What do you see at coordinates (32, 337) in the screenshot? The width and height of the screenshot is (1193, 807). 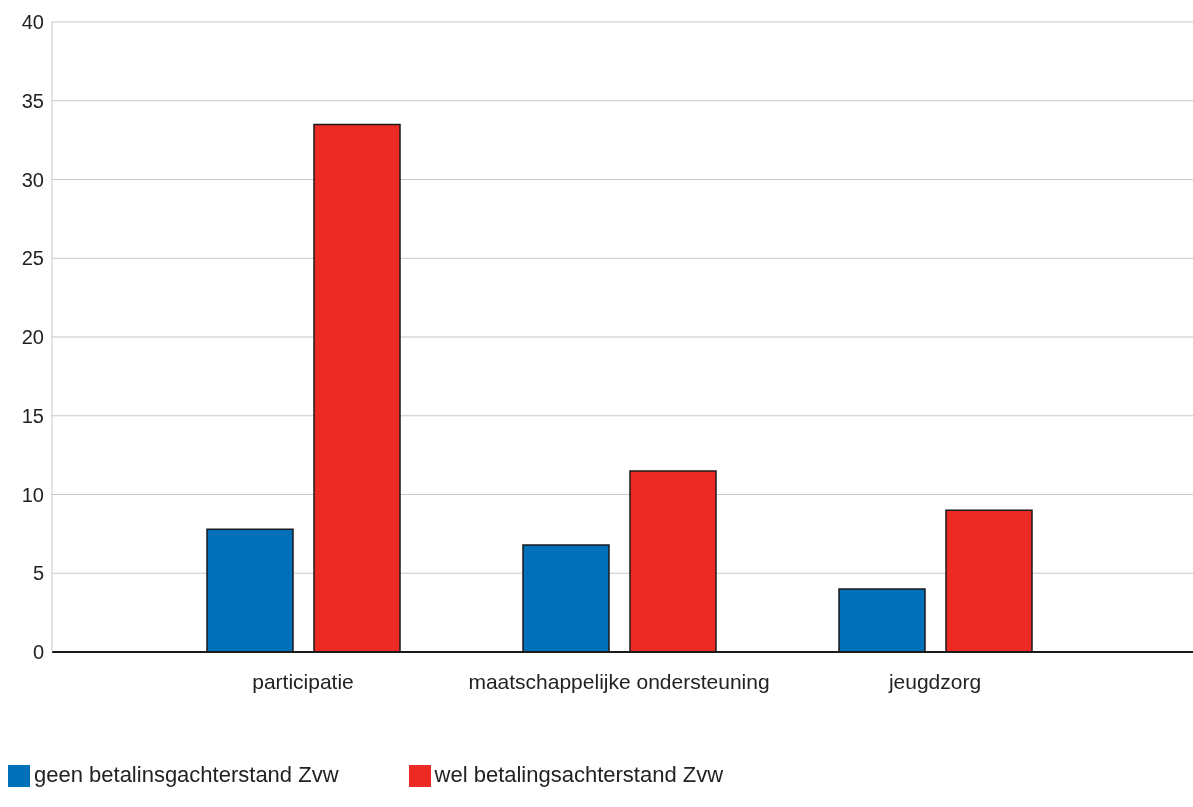 I see `y-tick-label: 20` at bounding box center [32, 337].